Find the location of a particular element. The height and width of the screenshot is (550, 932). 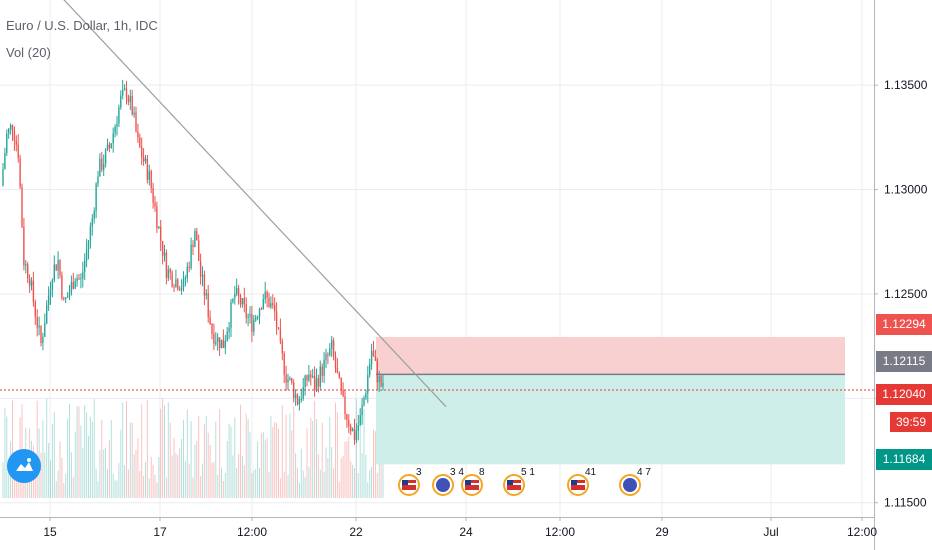

time-scale-bg is located at coordinates (437, 533).